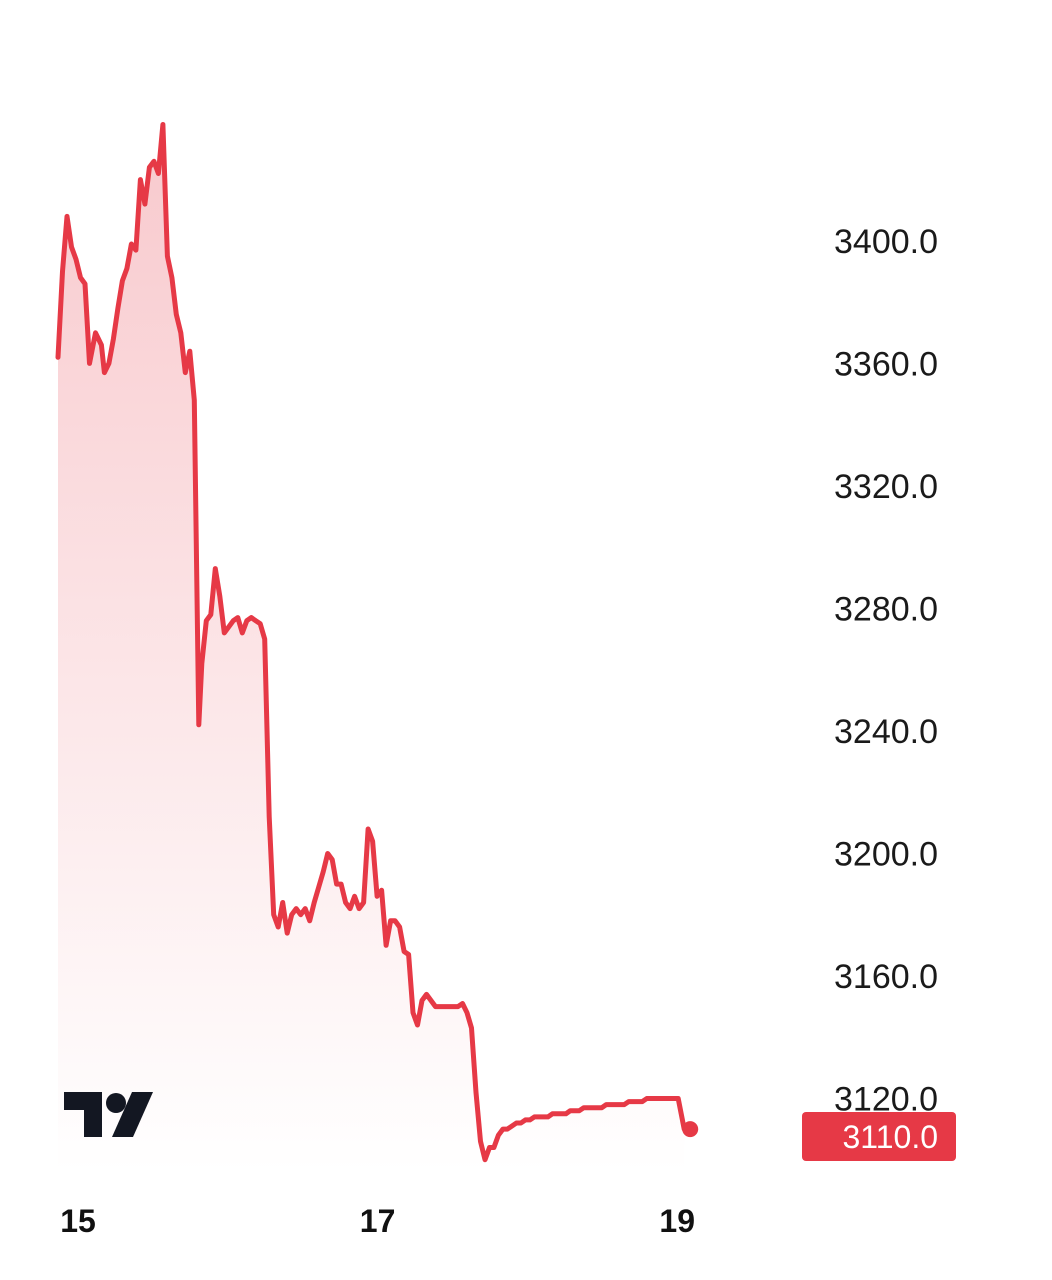  I want to click on y-tick-label: 3200.0, so click(886, 855).